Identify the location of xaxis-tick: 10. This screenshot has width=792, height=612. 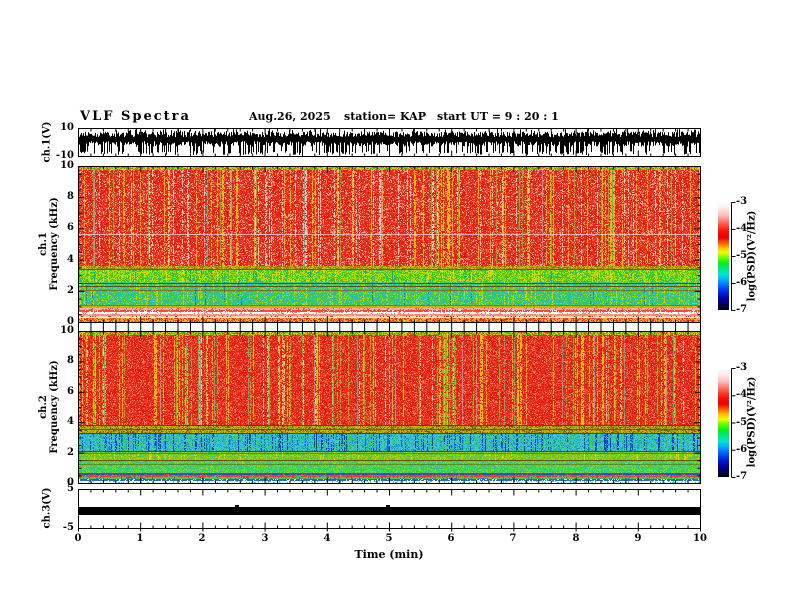
(700, 538).